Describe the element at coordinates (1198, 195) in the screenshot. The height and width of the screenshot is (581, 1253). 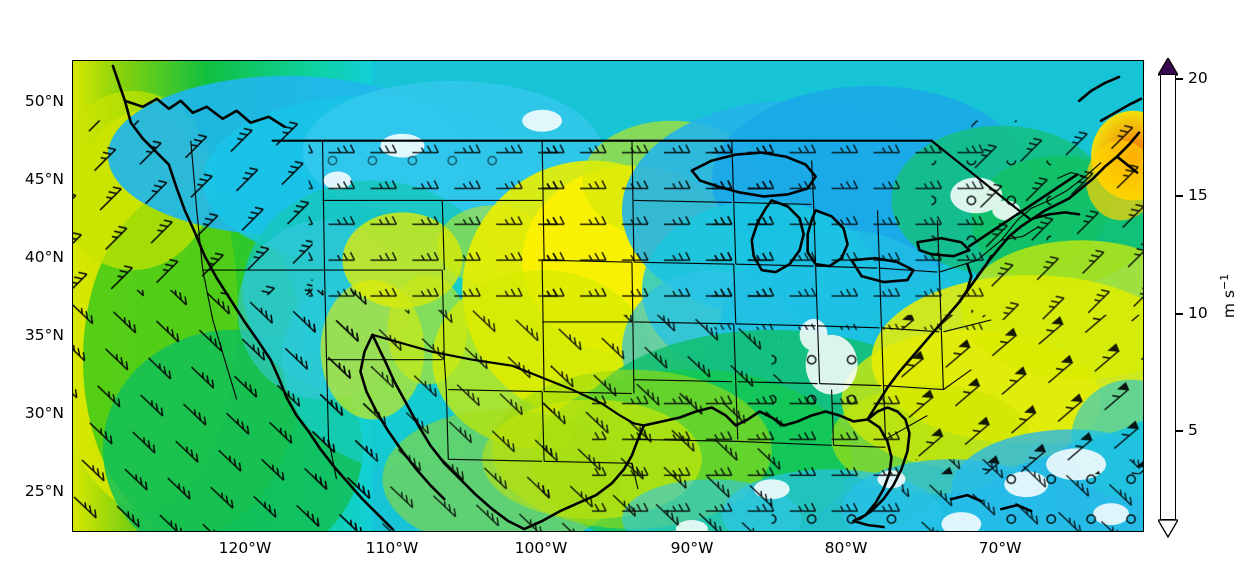
I see `colorbar-tick-label: 15` at that location.